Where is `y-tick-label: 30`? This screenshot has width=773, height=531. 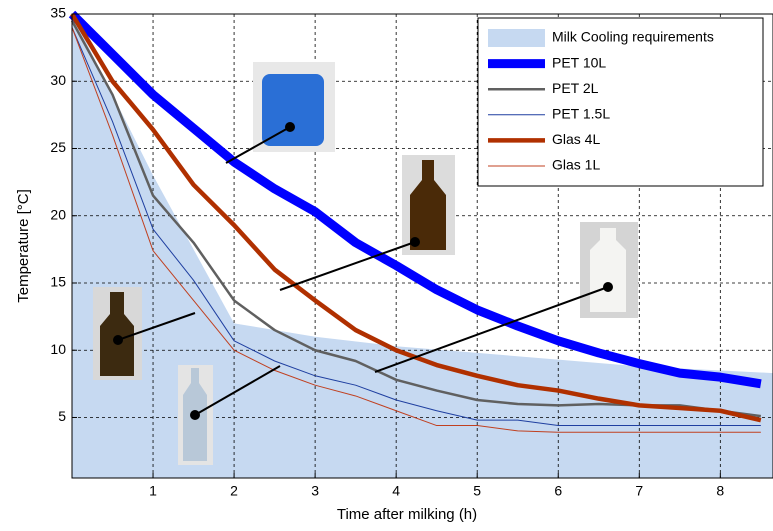 y-tick-label: 30 is located at coordinates (58, 80).